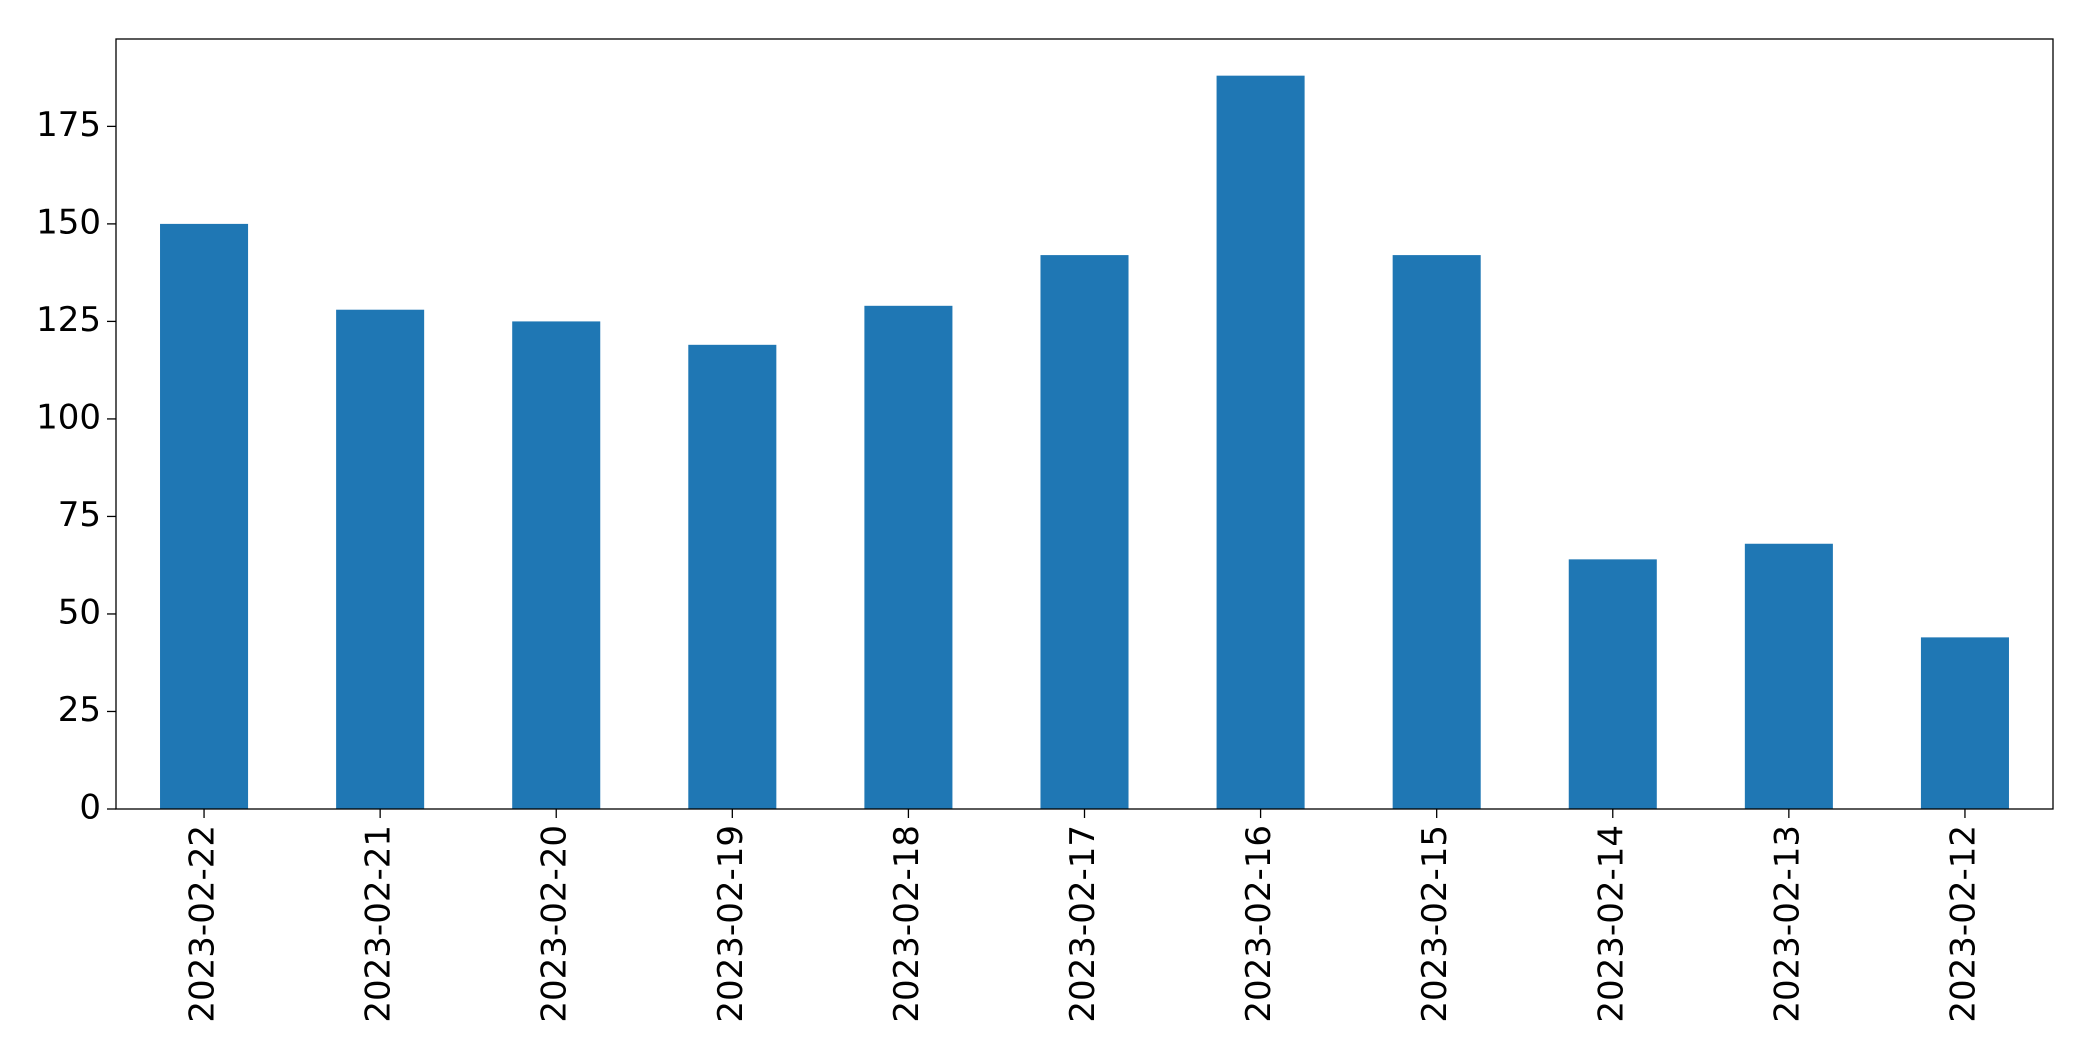 Image resolution: width=2093 pixels, height=1061 pixels. What do you see at coordinates (68, 417) in the screenshot?
I see `y-tick-label: 100` at bounding box center [68, 417].